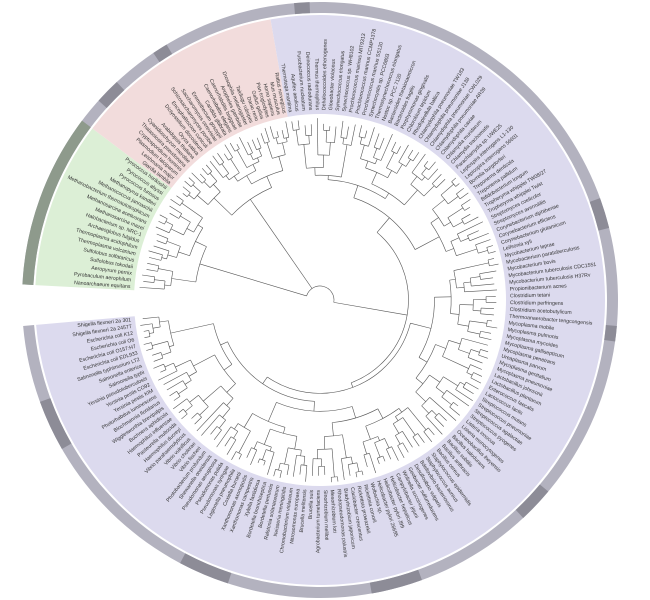 Image resolution: width=650 pixels, height=600 pixels. I want to click on ring-band, so click(56, 202).